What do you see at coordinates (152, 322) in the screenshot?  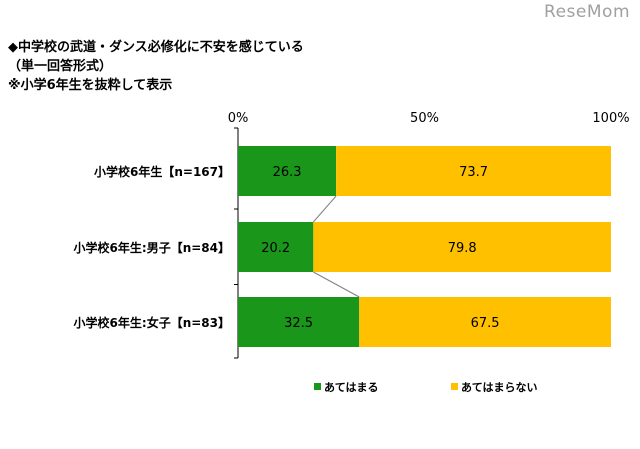 I see `category-label: 小学校6年生:女子【n=83】` at bounding box center [152, 322].